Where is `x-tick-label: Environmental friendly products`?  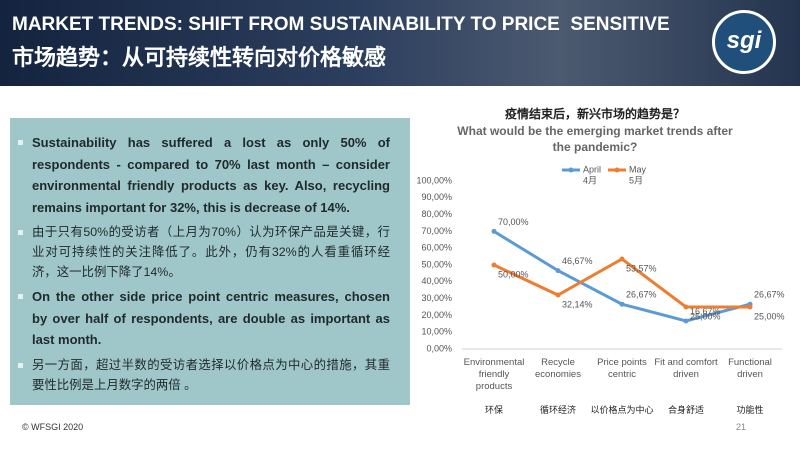
x-tick-label: Environmental friendly products is located at coordinates (494, 374).